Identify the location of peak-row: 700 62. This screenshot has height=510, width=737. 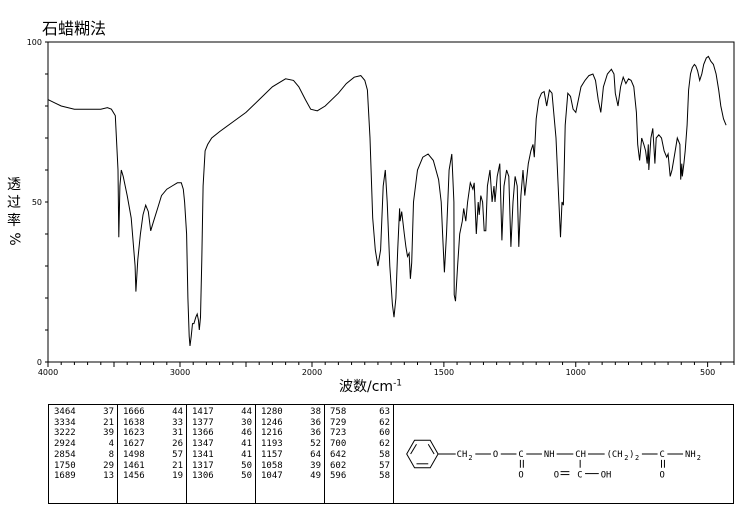
(360, 444).